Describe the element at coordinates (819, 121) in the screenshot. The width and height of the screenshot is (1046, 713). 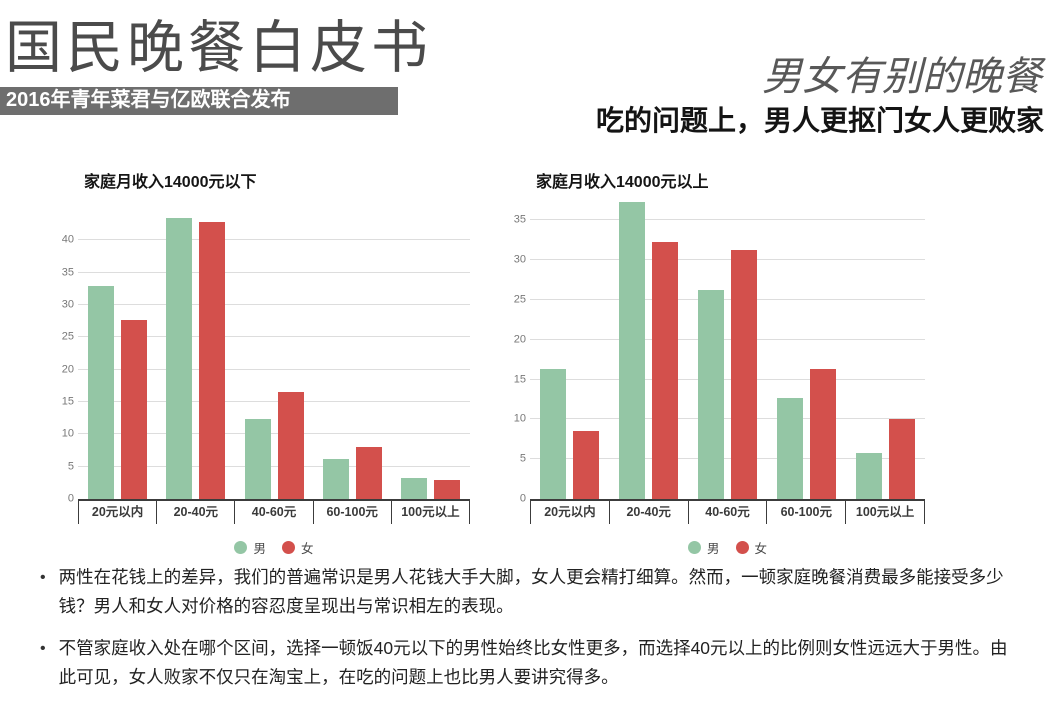
I see `section-subtitle: 吃的问题上，男人更抠门女人更败家` at that location.